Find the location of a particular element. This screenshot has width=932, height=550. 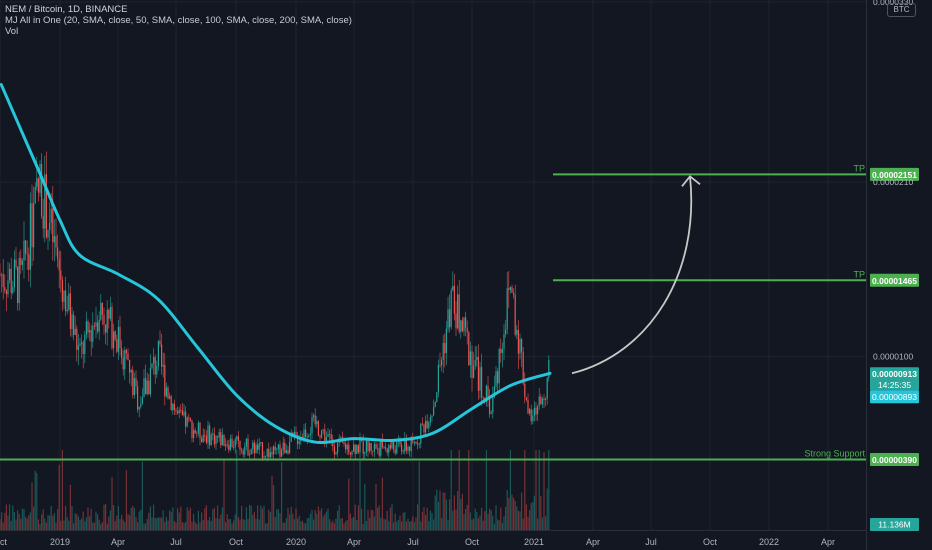

level-price-tag: 0.00002151 is located at coordinates (894, 174).